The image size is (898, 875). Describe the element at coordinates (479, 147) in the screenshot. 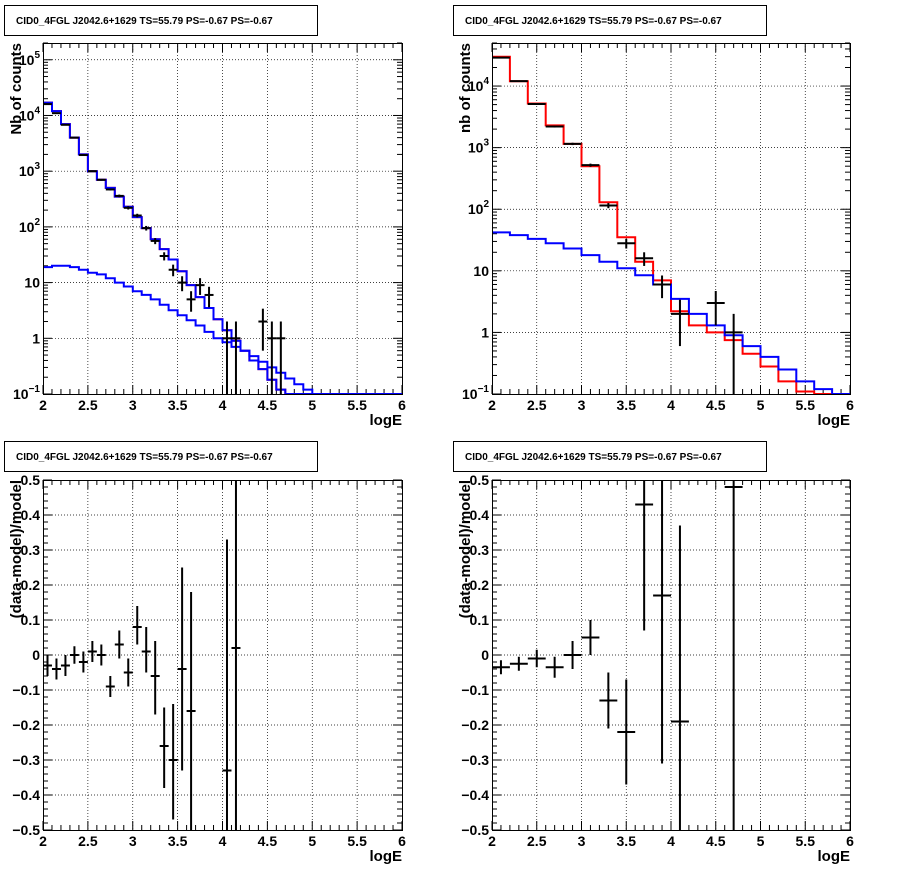

I see `y-tick-label: 10³` at that location.